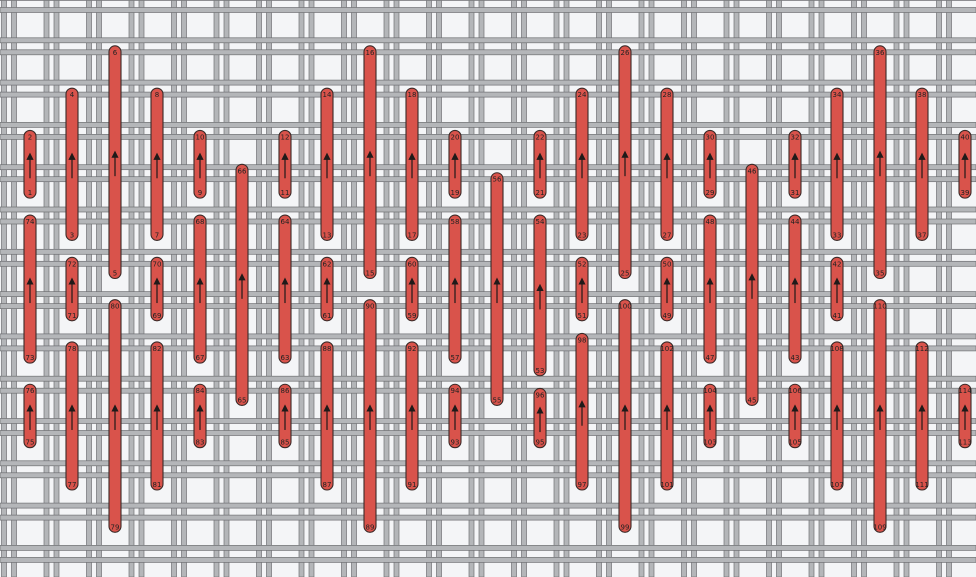 This screenshot has width=976, height=577. What do you see at coordinates (285, 222) in the screenshot?
I see `stitch-end-number: 64` at bounding box center [285, 222].